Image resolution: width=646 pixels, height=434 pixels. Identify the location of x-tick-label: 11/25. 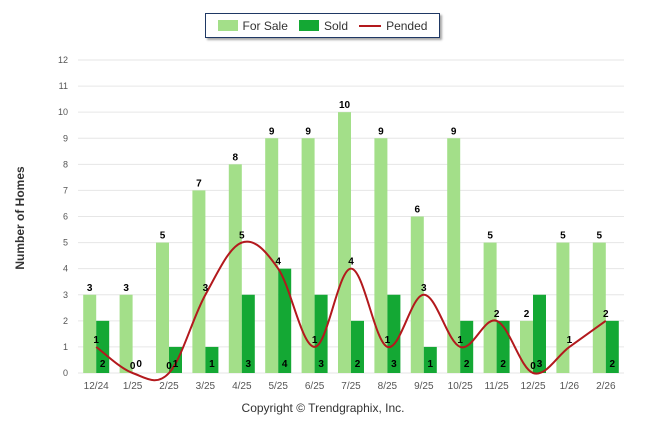
(496, 386).